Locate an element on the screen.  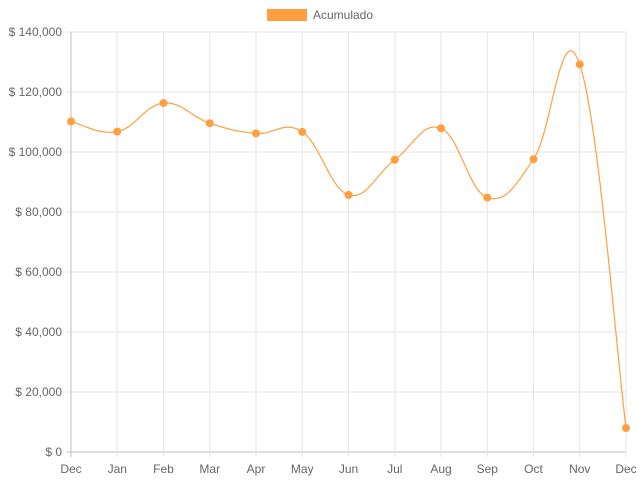
x-tick-label: Mar is located at coordinates (209, 469).